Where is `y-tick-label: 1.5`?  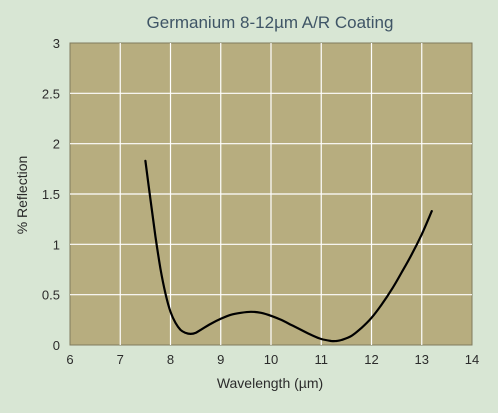
y-tick-label: 1.5 is located at coordinates (51, 194).